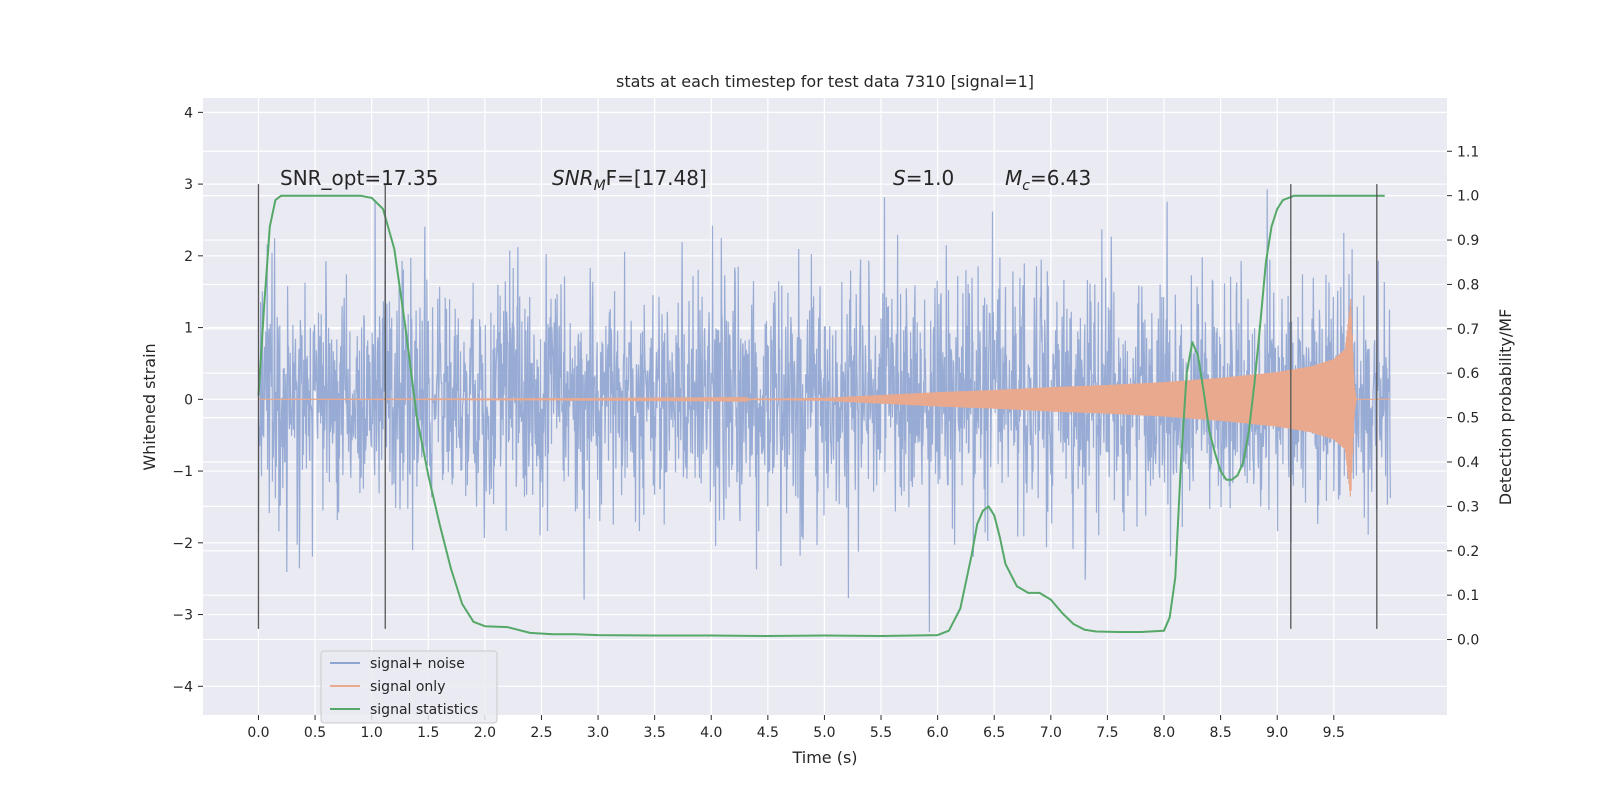 The height and width of the screenshot is (800, 1600). I want to click on x-tick-label-2: 1.0, so click(372, 733).